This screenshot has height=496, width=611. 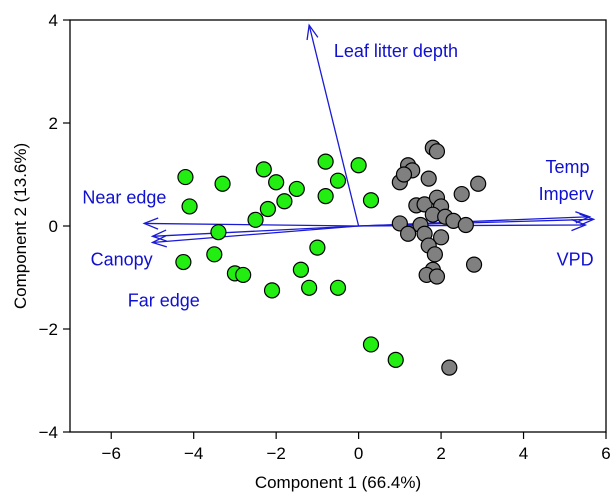 What do you see at coordinates (396, 51) in the screenshot?
I see `vector-label: Leaf litter depth` at bounding box center [396, 51].